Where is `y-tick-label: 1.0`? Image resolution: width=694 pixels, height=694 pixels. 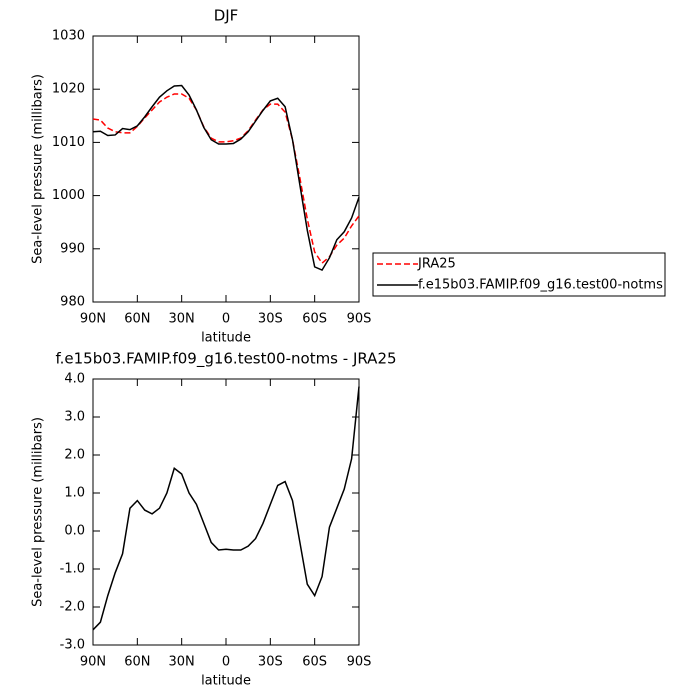
y-tick-label: 1.0 is located at coordinates (74, 493).